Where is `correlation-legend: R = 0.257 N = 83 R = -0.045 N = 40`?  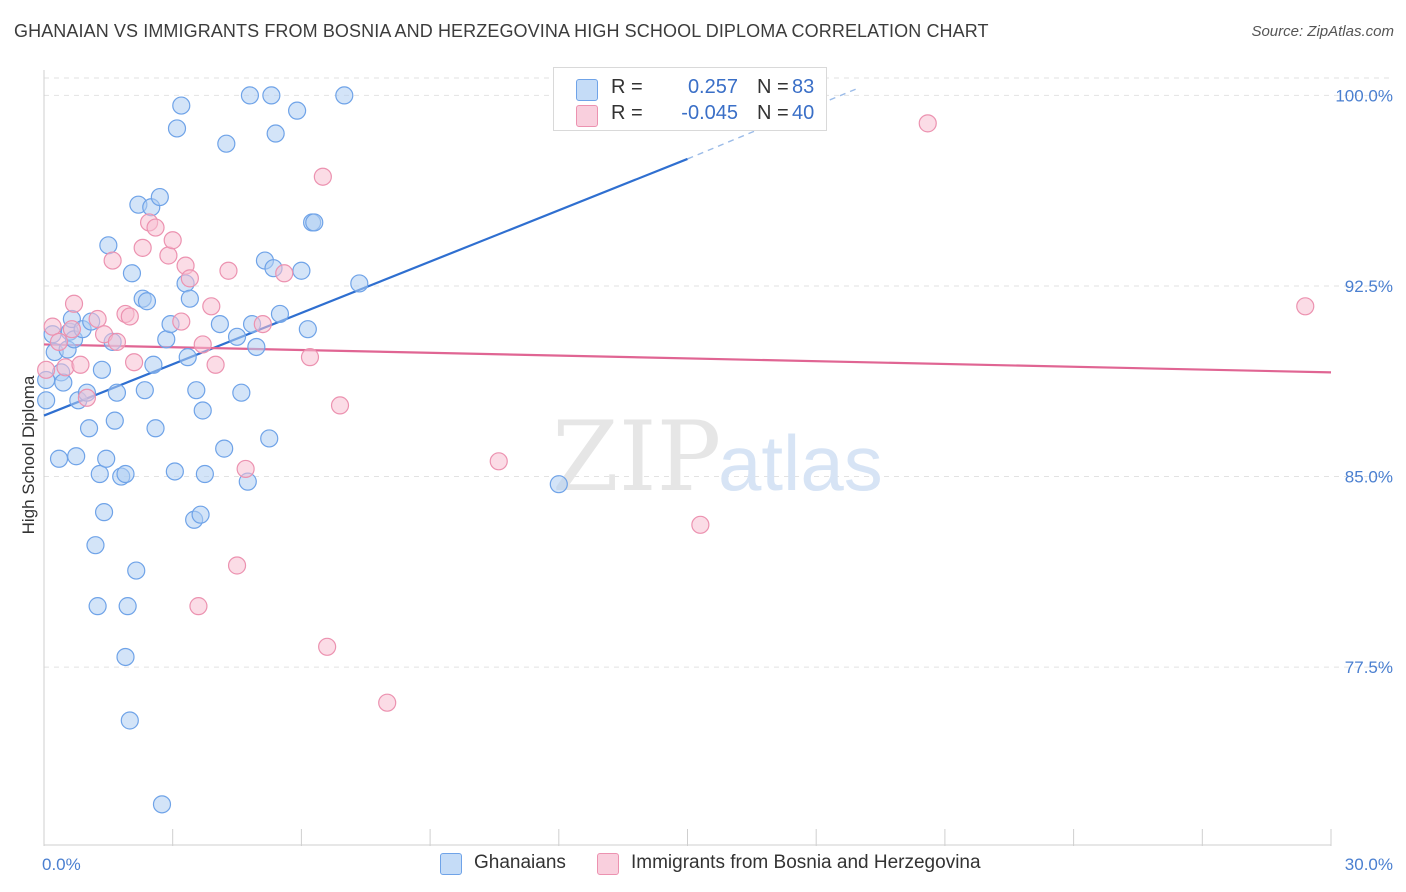
correlation-legend: R = 0.257 N = 83 R = -0.045 N = 40 is located at coordinates (690, 99).